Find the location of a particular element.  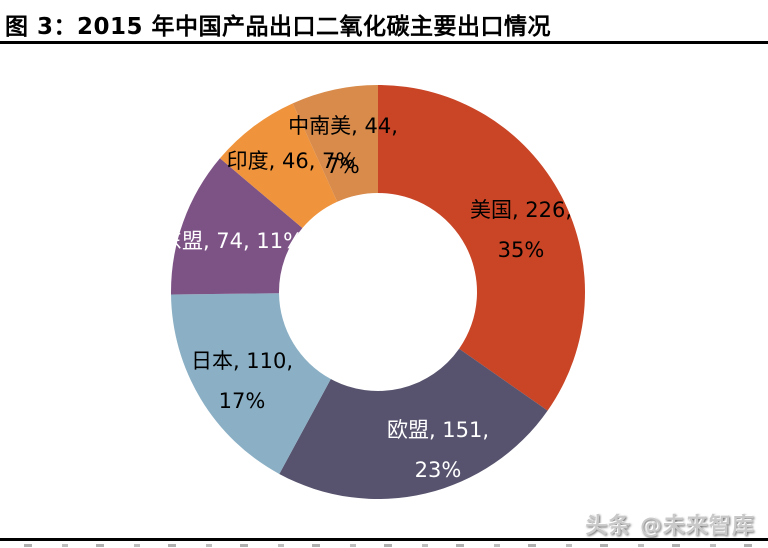

figure-title: 图 3：2015 年中国产品出口二氧化碳主要出口情况 is located at coordinates (278, 27).